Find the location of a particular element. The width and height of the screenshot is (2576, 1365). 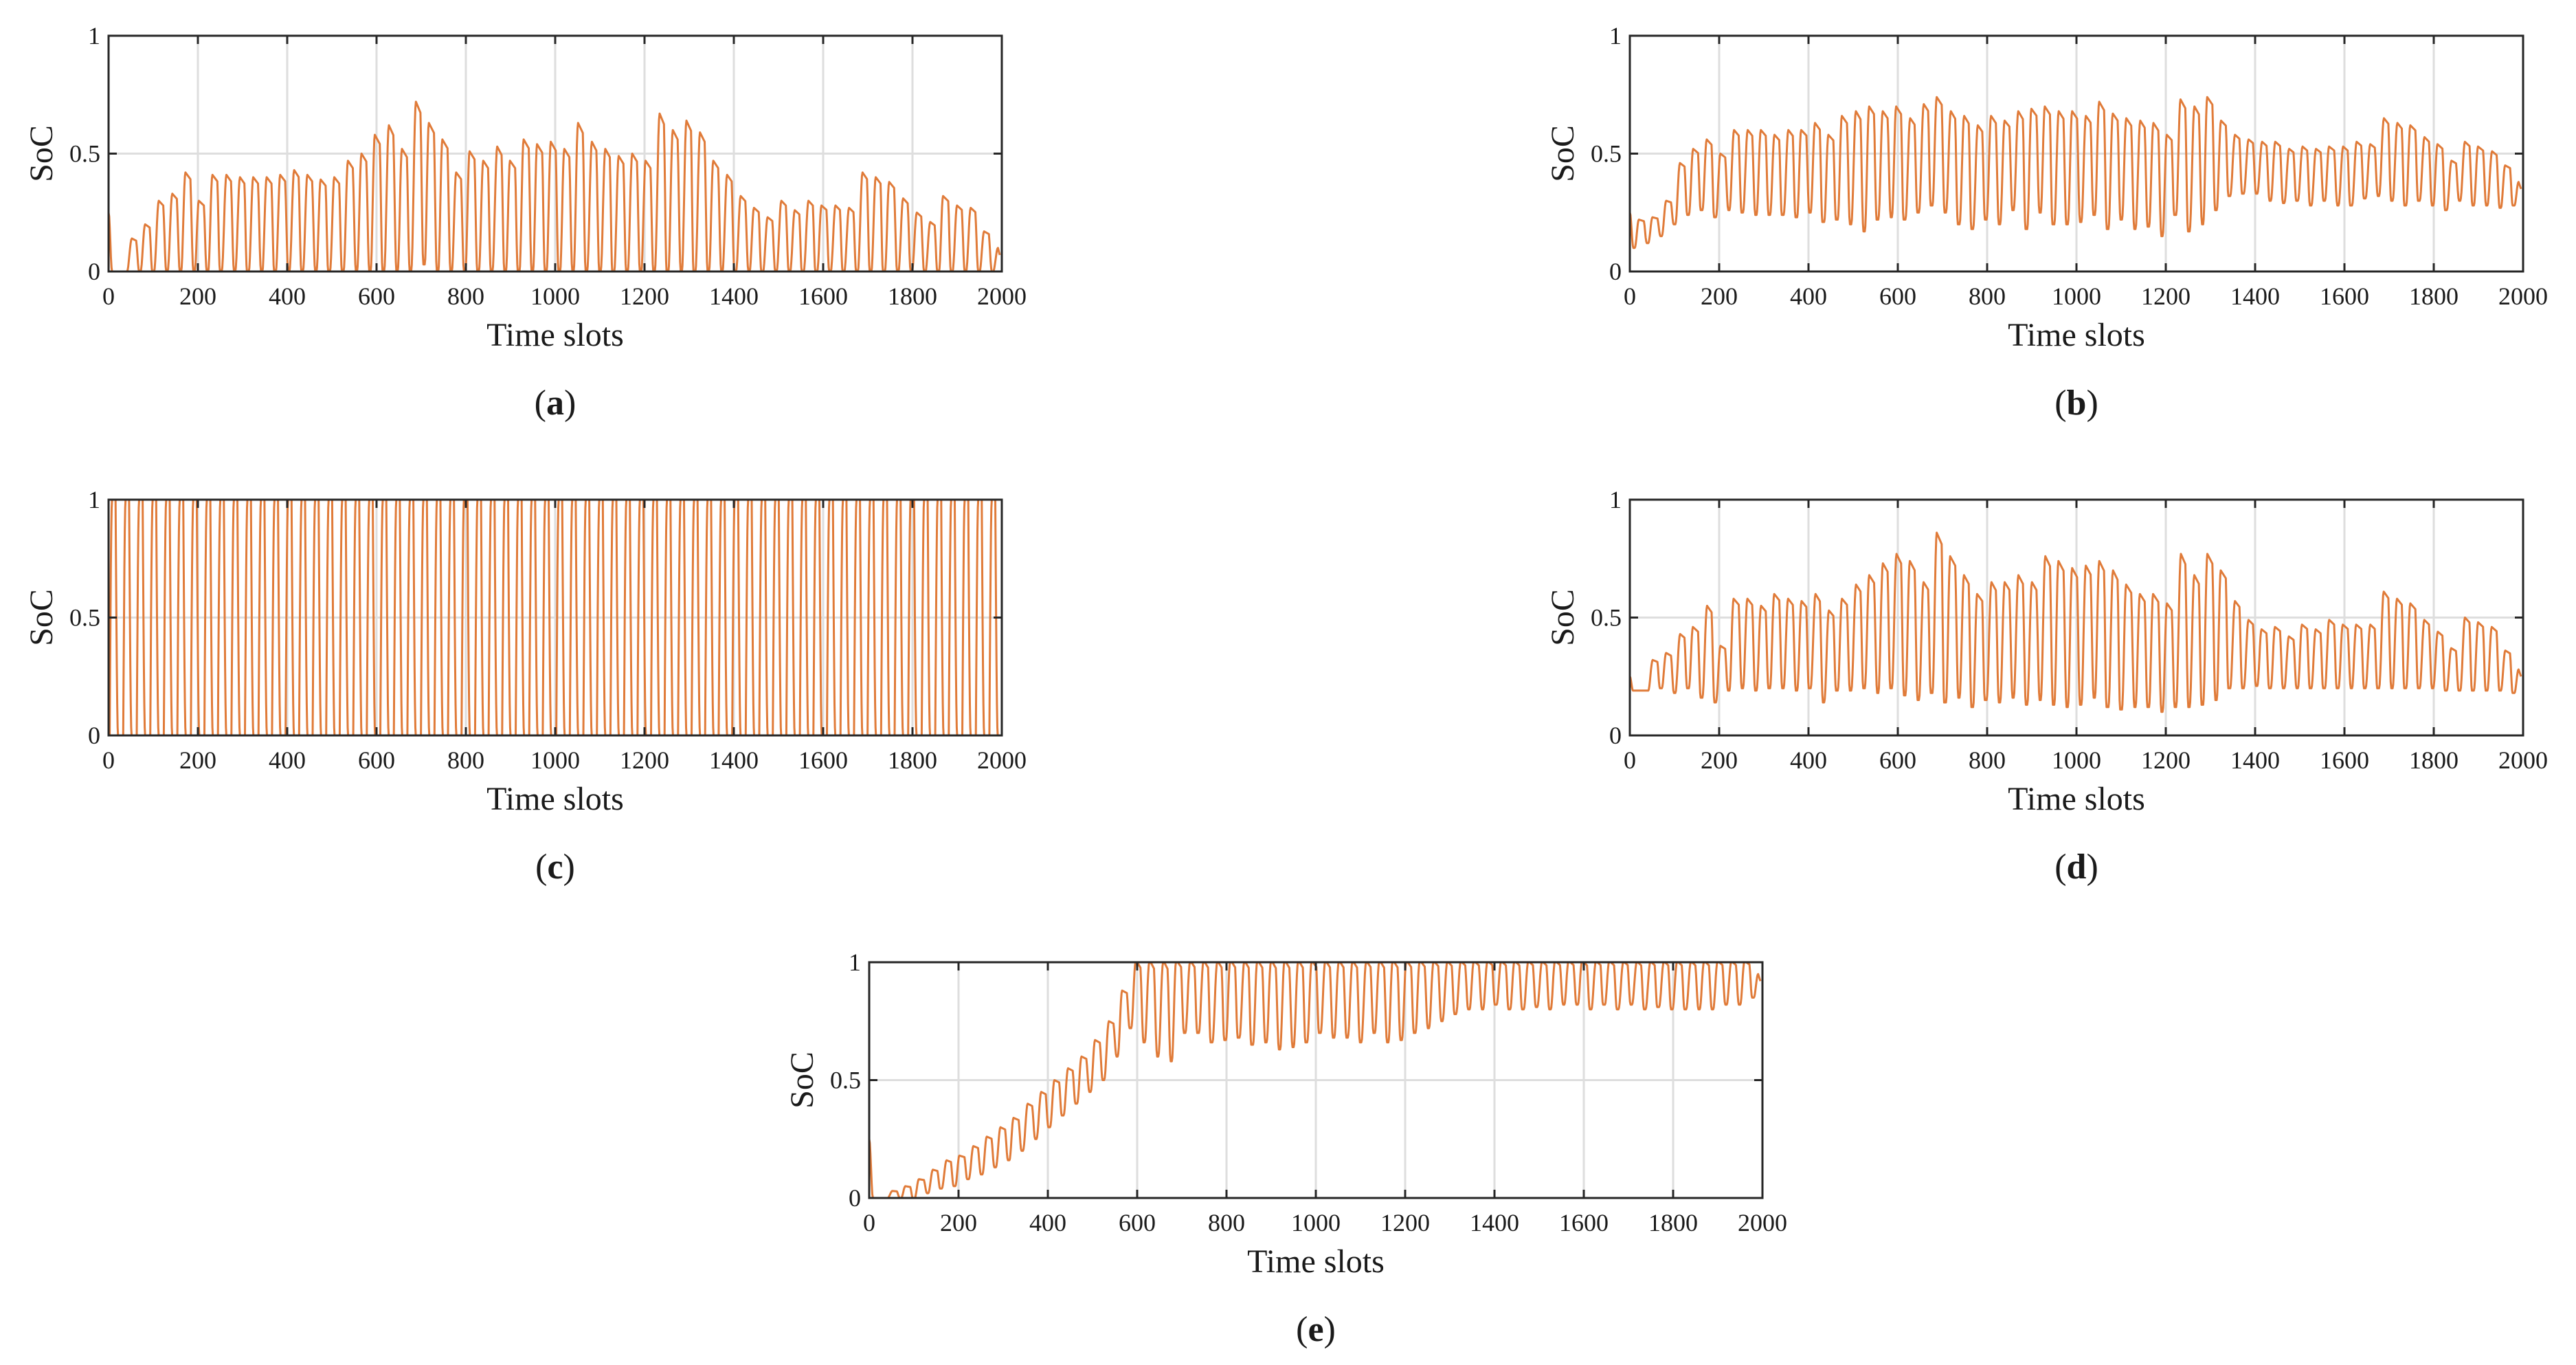

grid is located at coordinates (1315, 1080).